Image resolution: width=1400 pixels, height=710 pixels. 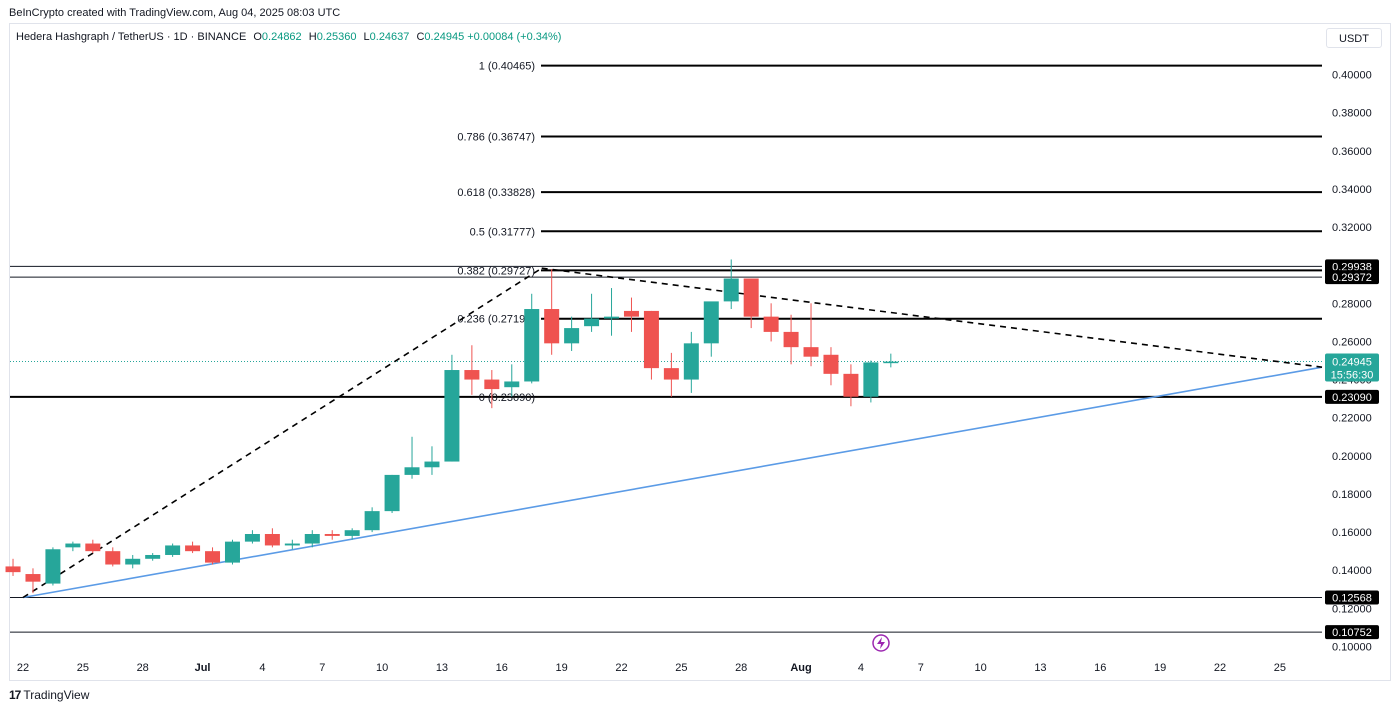 What do you see at coordinates (15, 695) in the screenshot?
I see `tradingview-logo-icon: 17` at bounding box center [15, 695].